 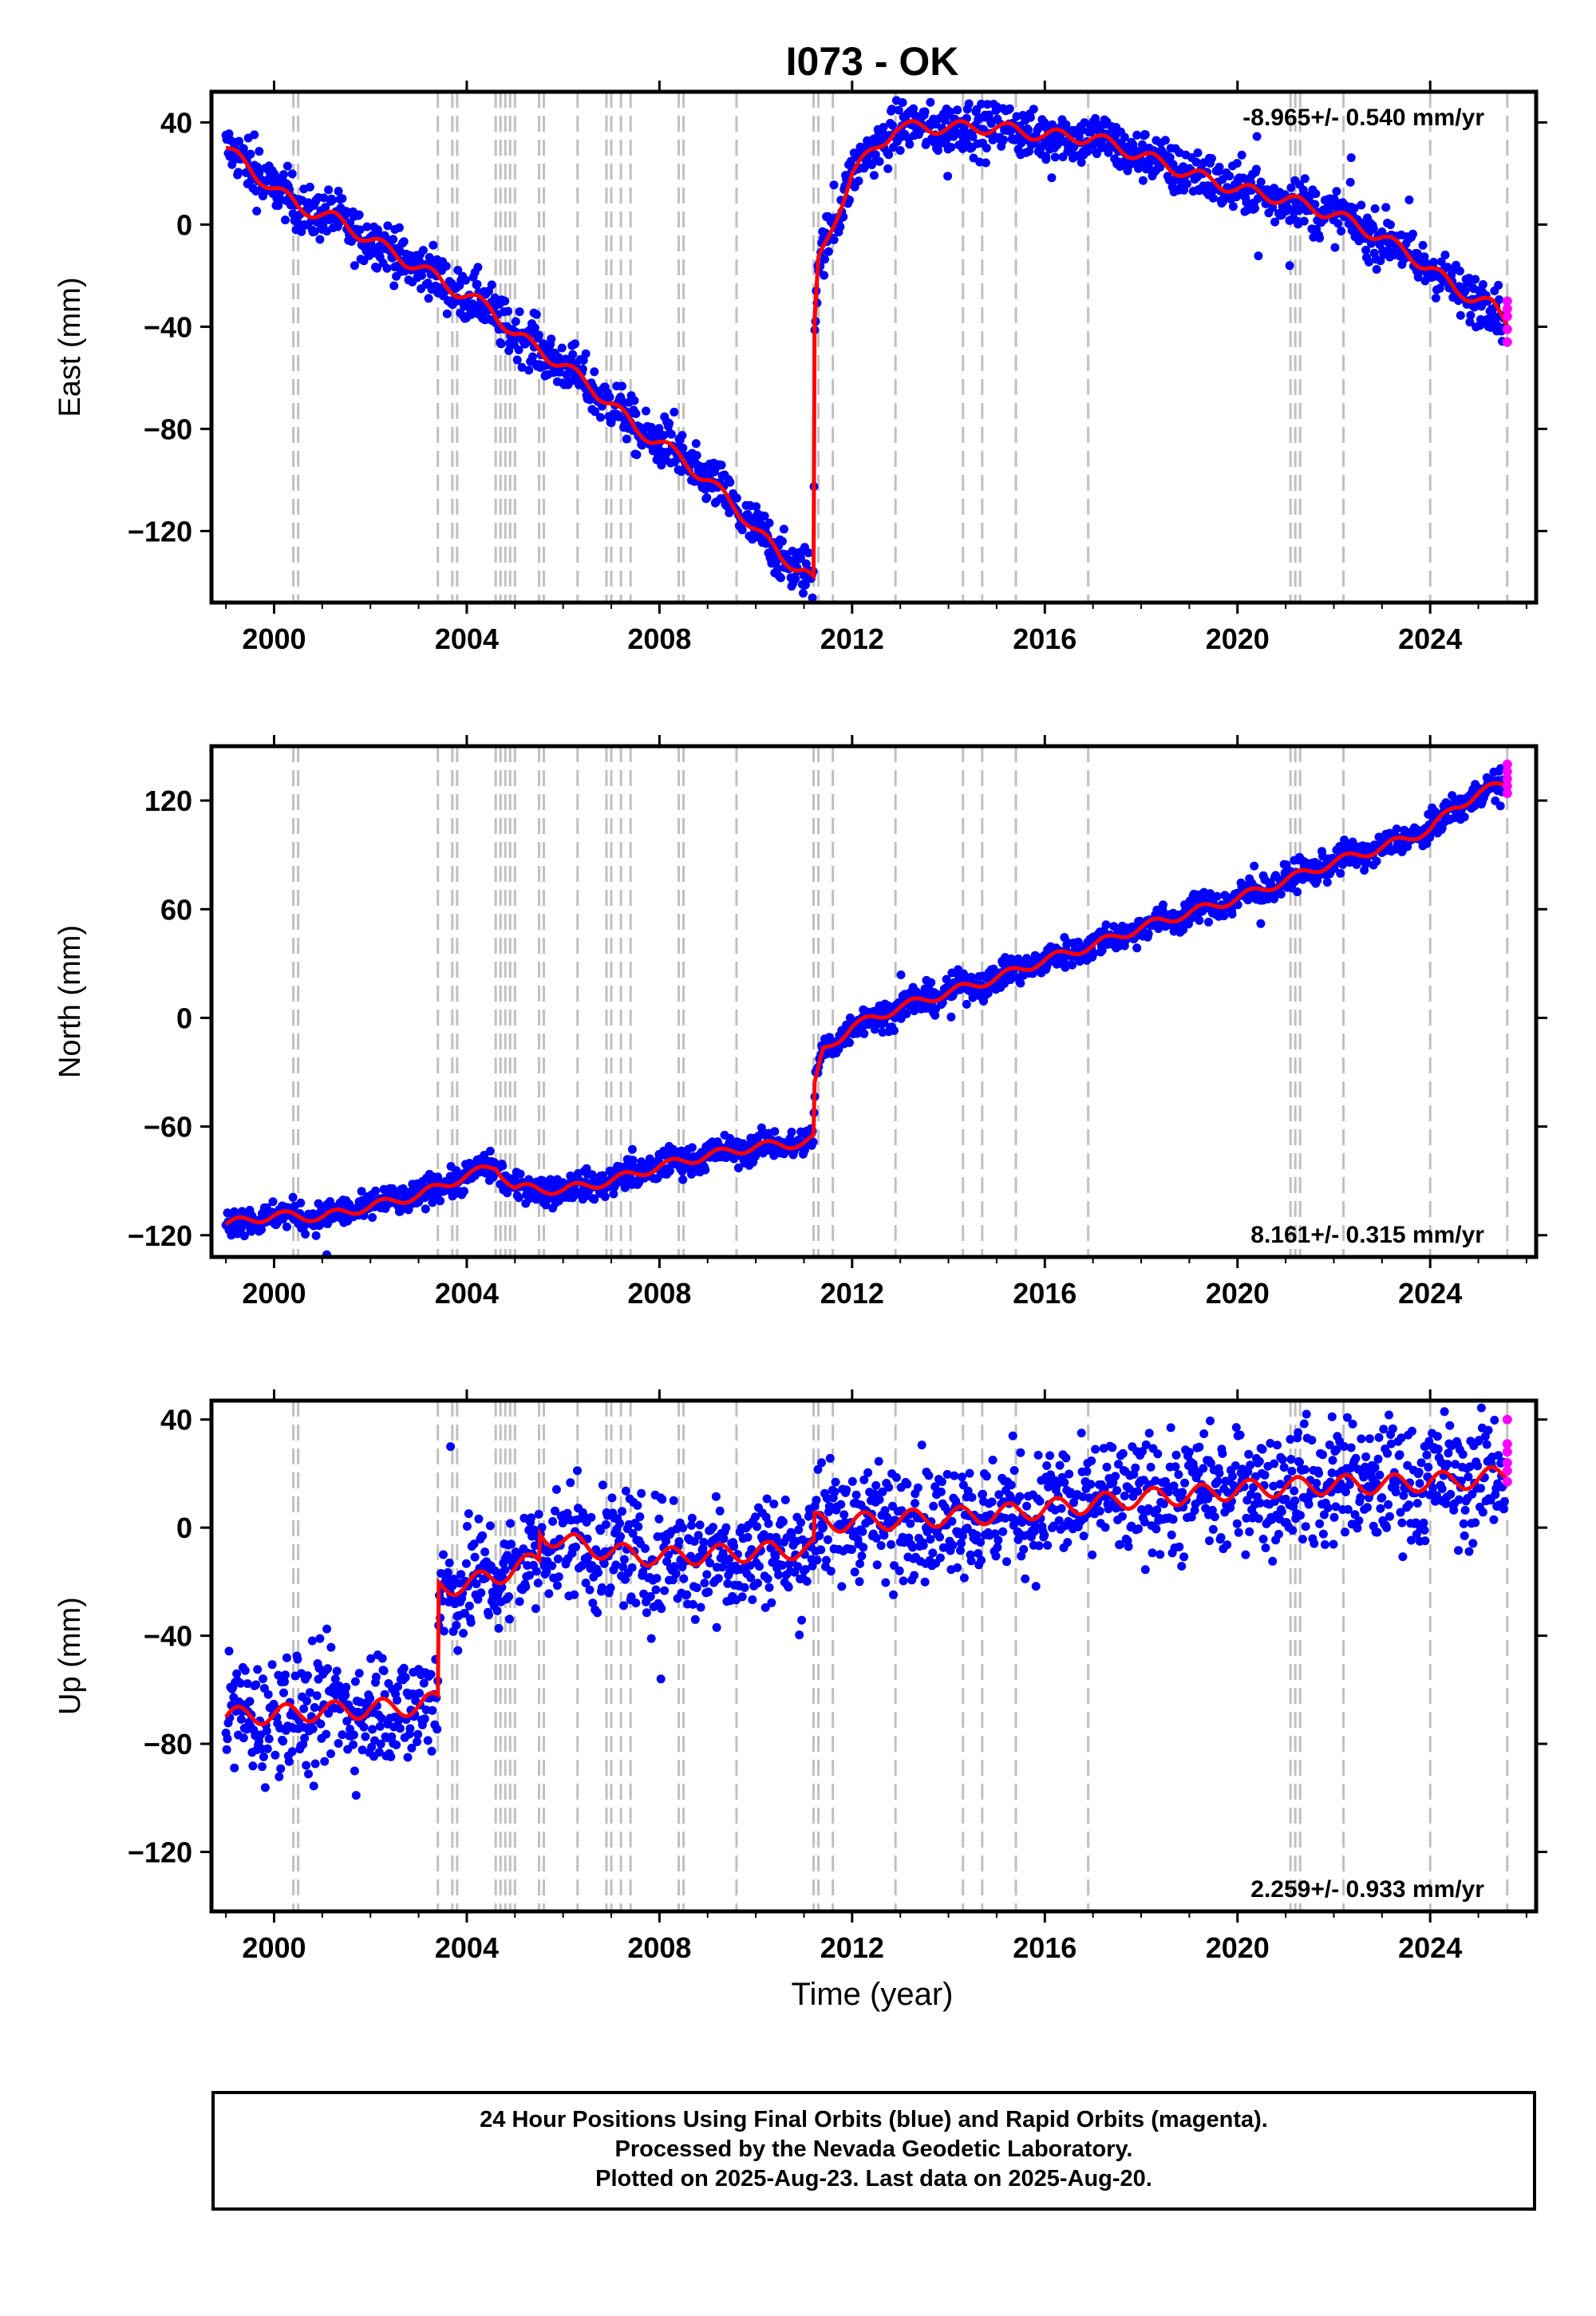 I want to click on up-final-points, so click(x=865, y=1601).